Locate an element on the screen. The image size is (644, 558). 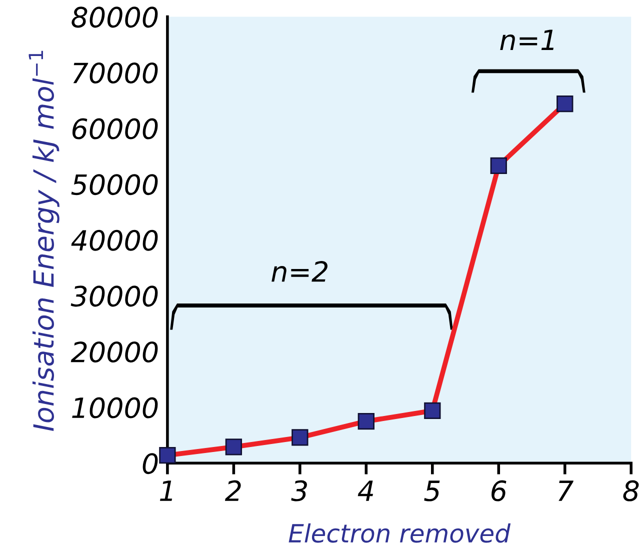
y-tick-label: 70000 is located at coordinates (115, 73).